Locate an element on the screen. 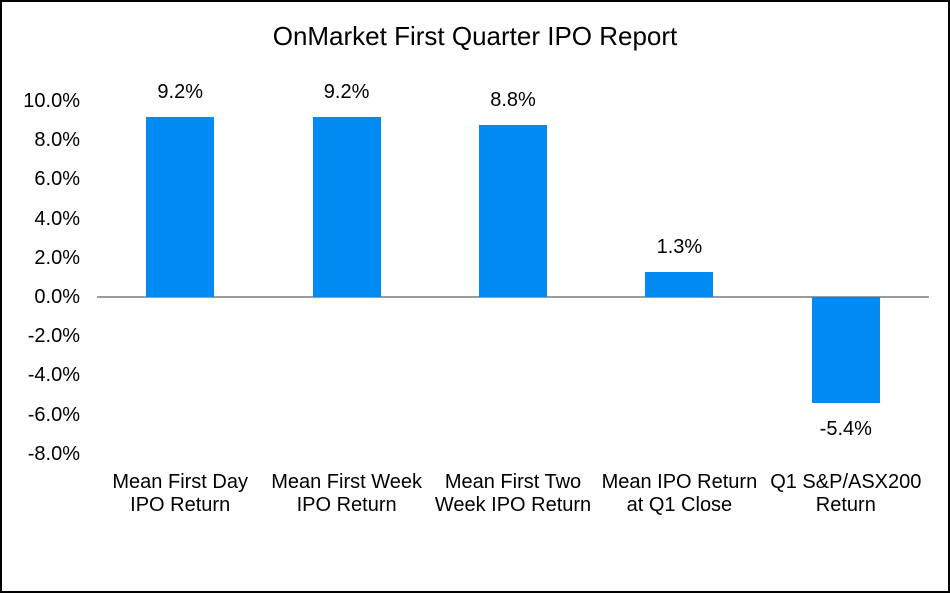 This screenshot has width=950, height=593. y-tick-label: 6.0% is located at coordinates (57, 179).